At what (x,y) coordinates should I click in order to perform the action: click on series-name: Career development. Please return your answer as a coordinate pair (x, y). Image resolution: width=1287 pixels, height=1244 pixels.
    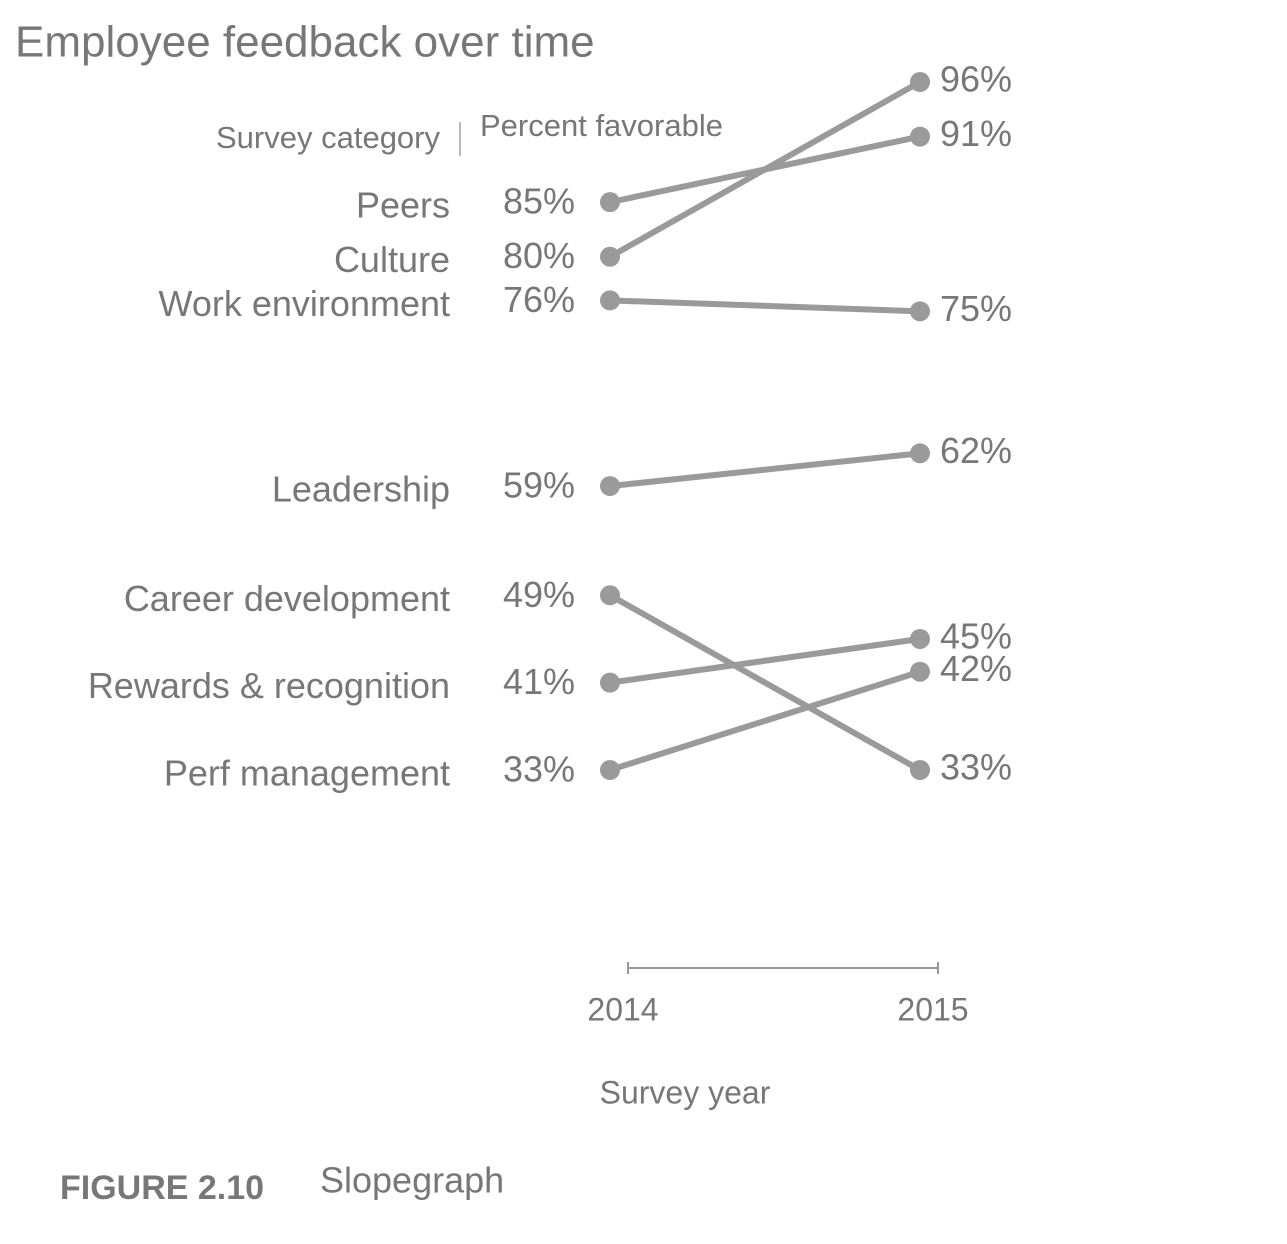
    Looking at the image, I should click on (287, 598).